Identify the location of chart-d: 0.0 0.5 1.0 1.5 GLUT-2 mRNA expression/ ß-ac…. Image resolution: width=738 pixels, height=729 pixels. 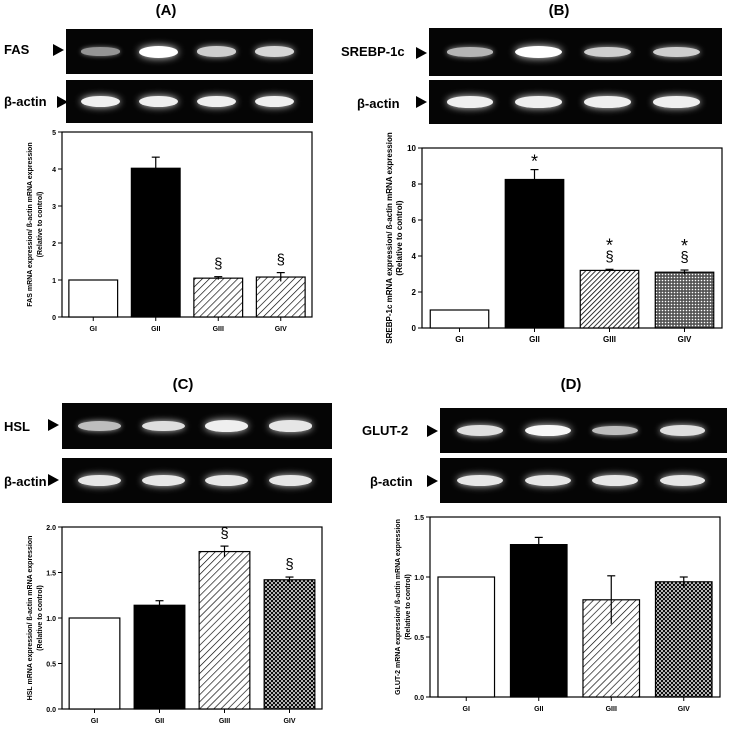
(558, 614).